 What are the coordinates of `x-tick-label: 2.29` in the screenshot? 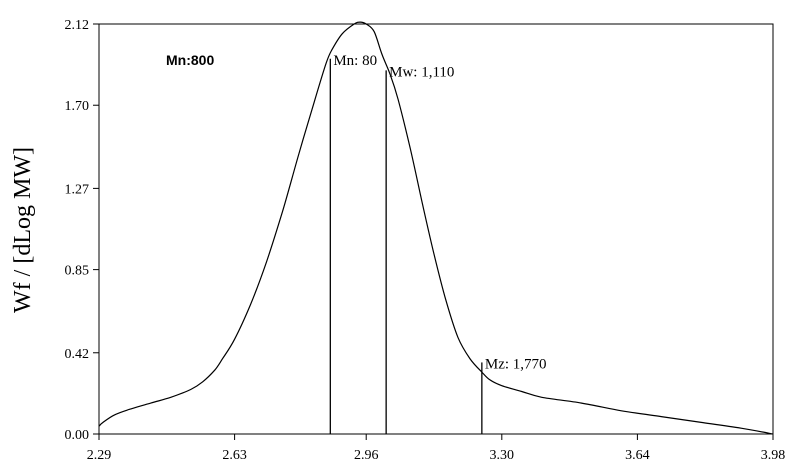 It's located at (99, 455).